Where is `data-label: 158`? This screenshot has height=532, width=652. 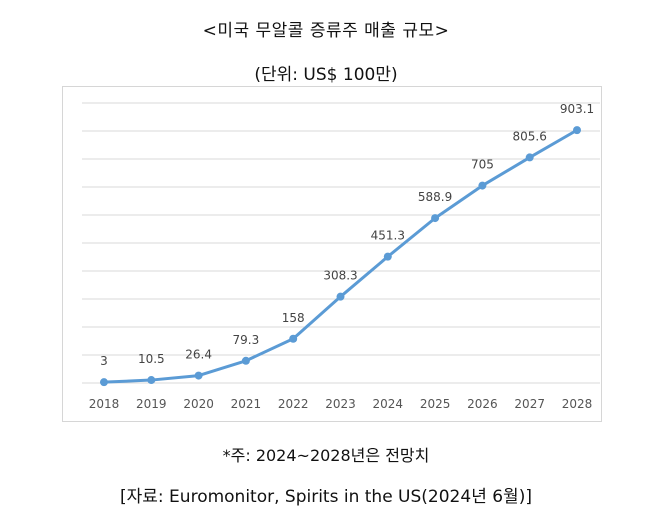 data-label: 158 is located at coordinates (293, 318).